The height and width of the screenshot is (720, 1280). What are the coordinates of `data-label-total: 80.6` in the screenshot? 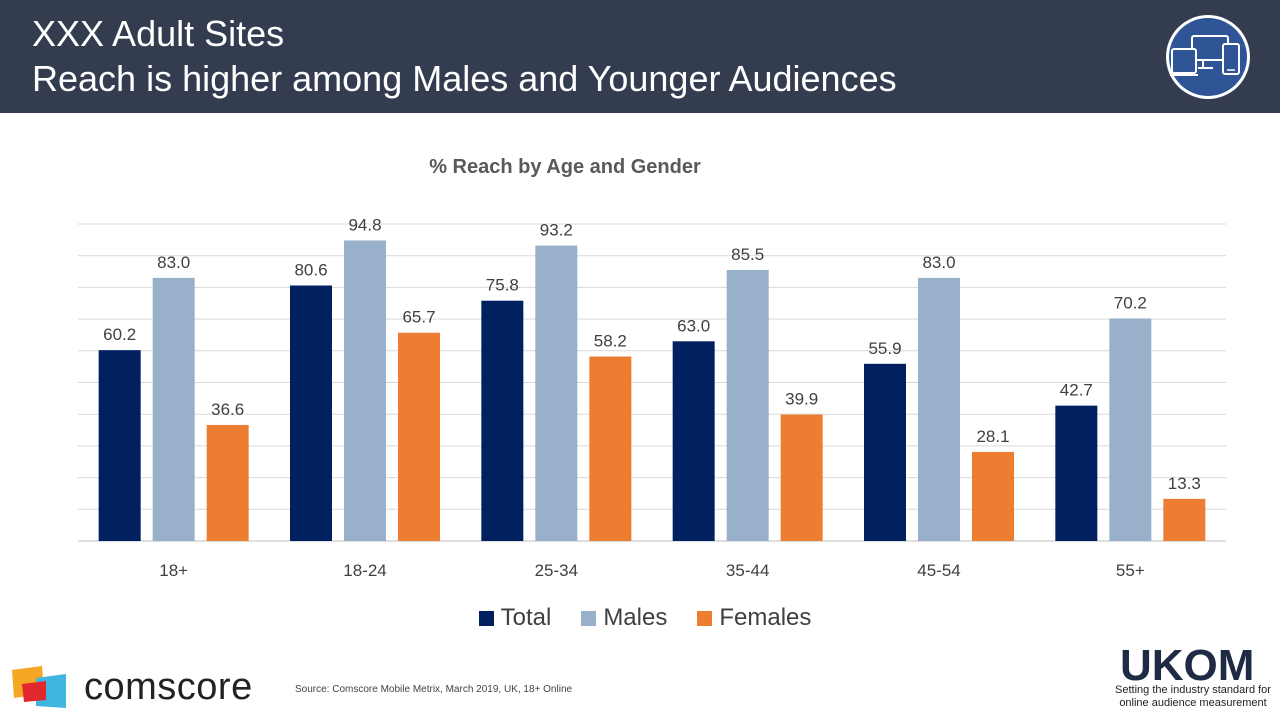 It's located at (310, 269).